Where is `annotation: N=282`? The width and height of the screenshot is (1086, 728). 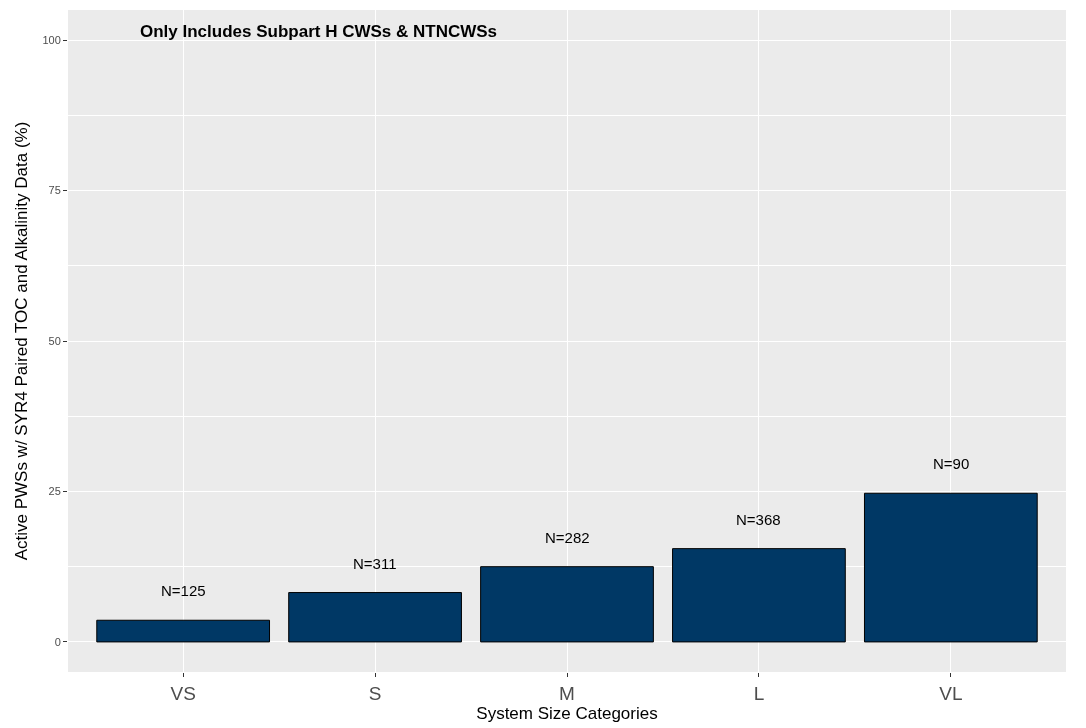
annotation: N=282 is located at coordinates (567, 537).